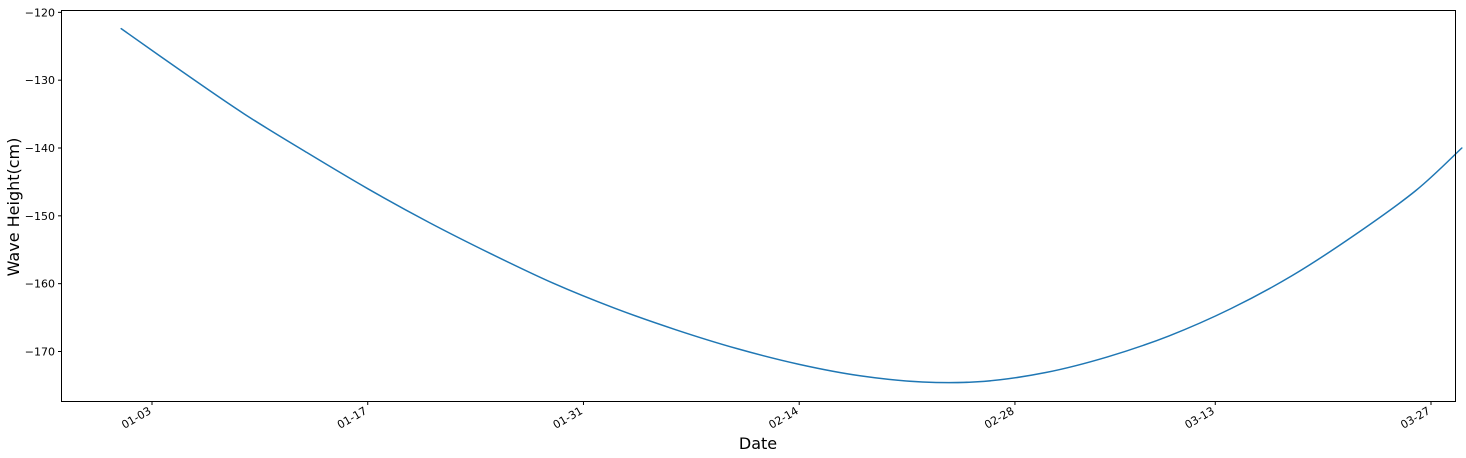 This screenshot has width=1466, height=458. What do you see at coordinates (40, 216) in the screenshot?
I see `y-tick-label: −150` at bounding box center [40, 216].